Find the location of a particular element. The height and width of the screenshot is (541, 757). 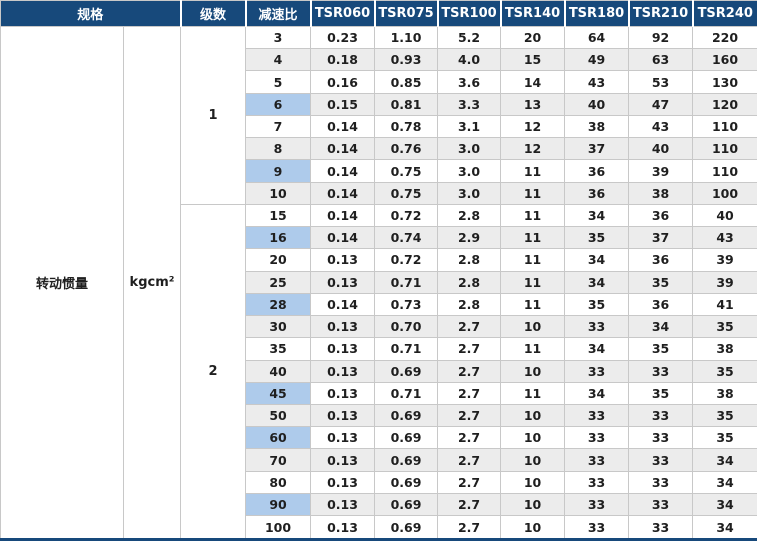

value-cell-tsr210: 37 is located at coordinates (661, 238).